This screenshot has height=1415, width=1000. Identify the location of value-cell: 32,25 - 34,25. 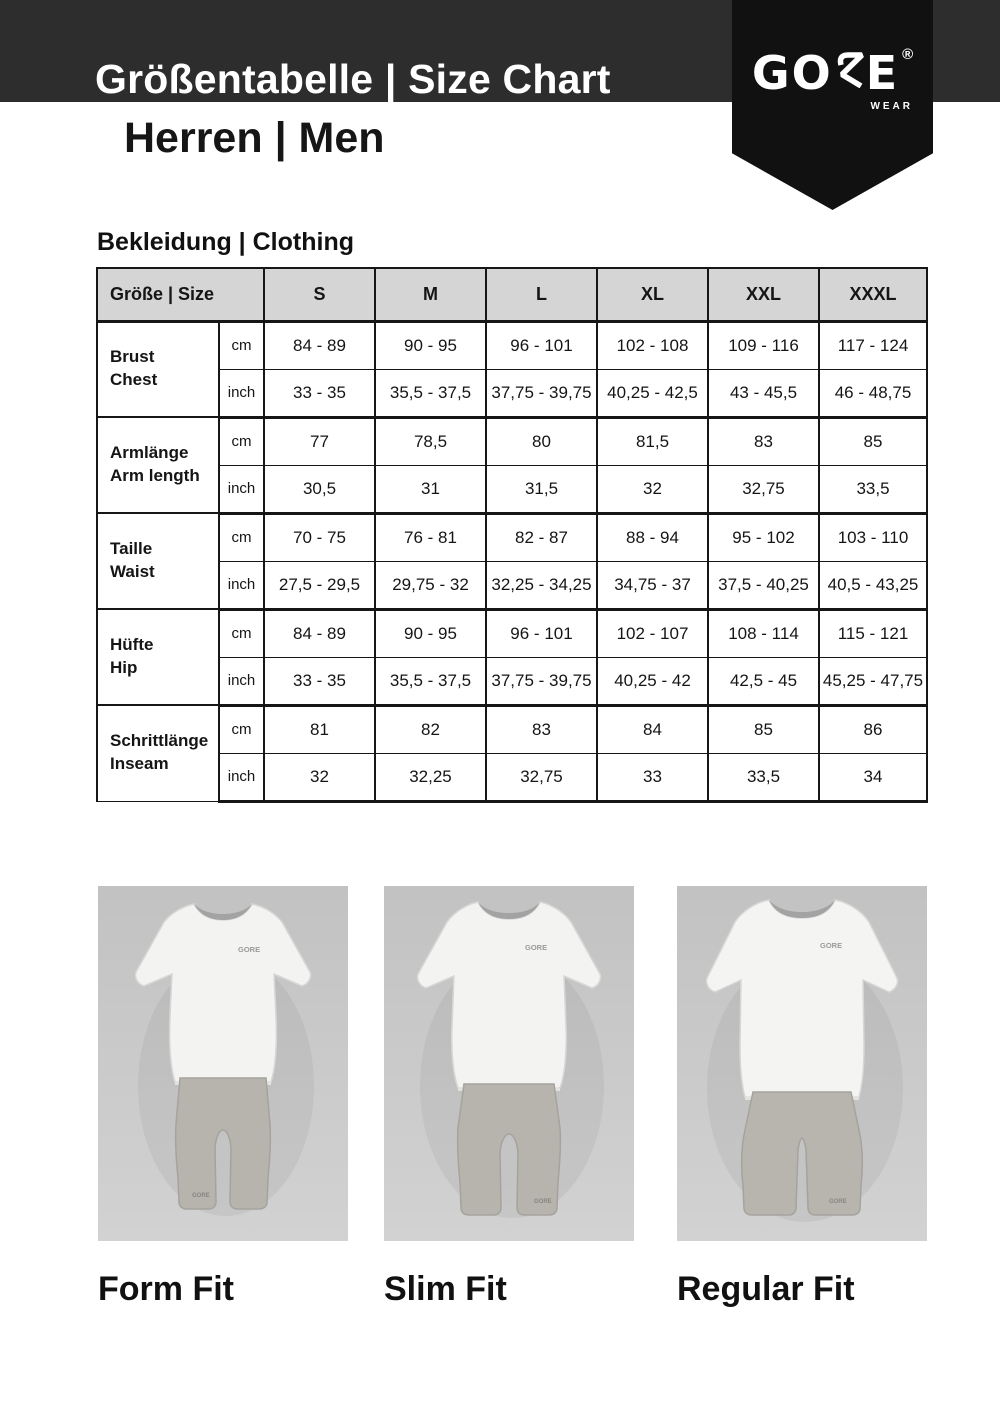
(541, 585).